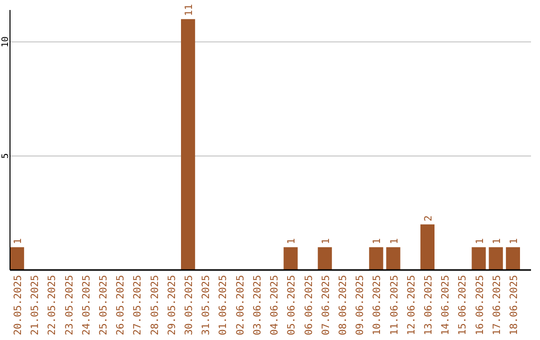  I want to click on y-tick-label: 5, so click(6, 156).